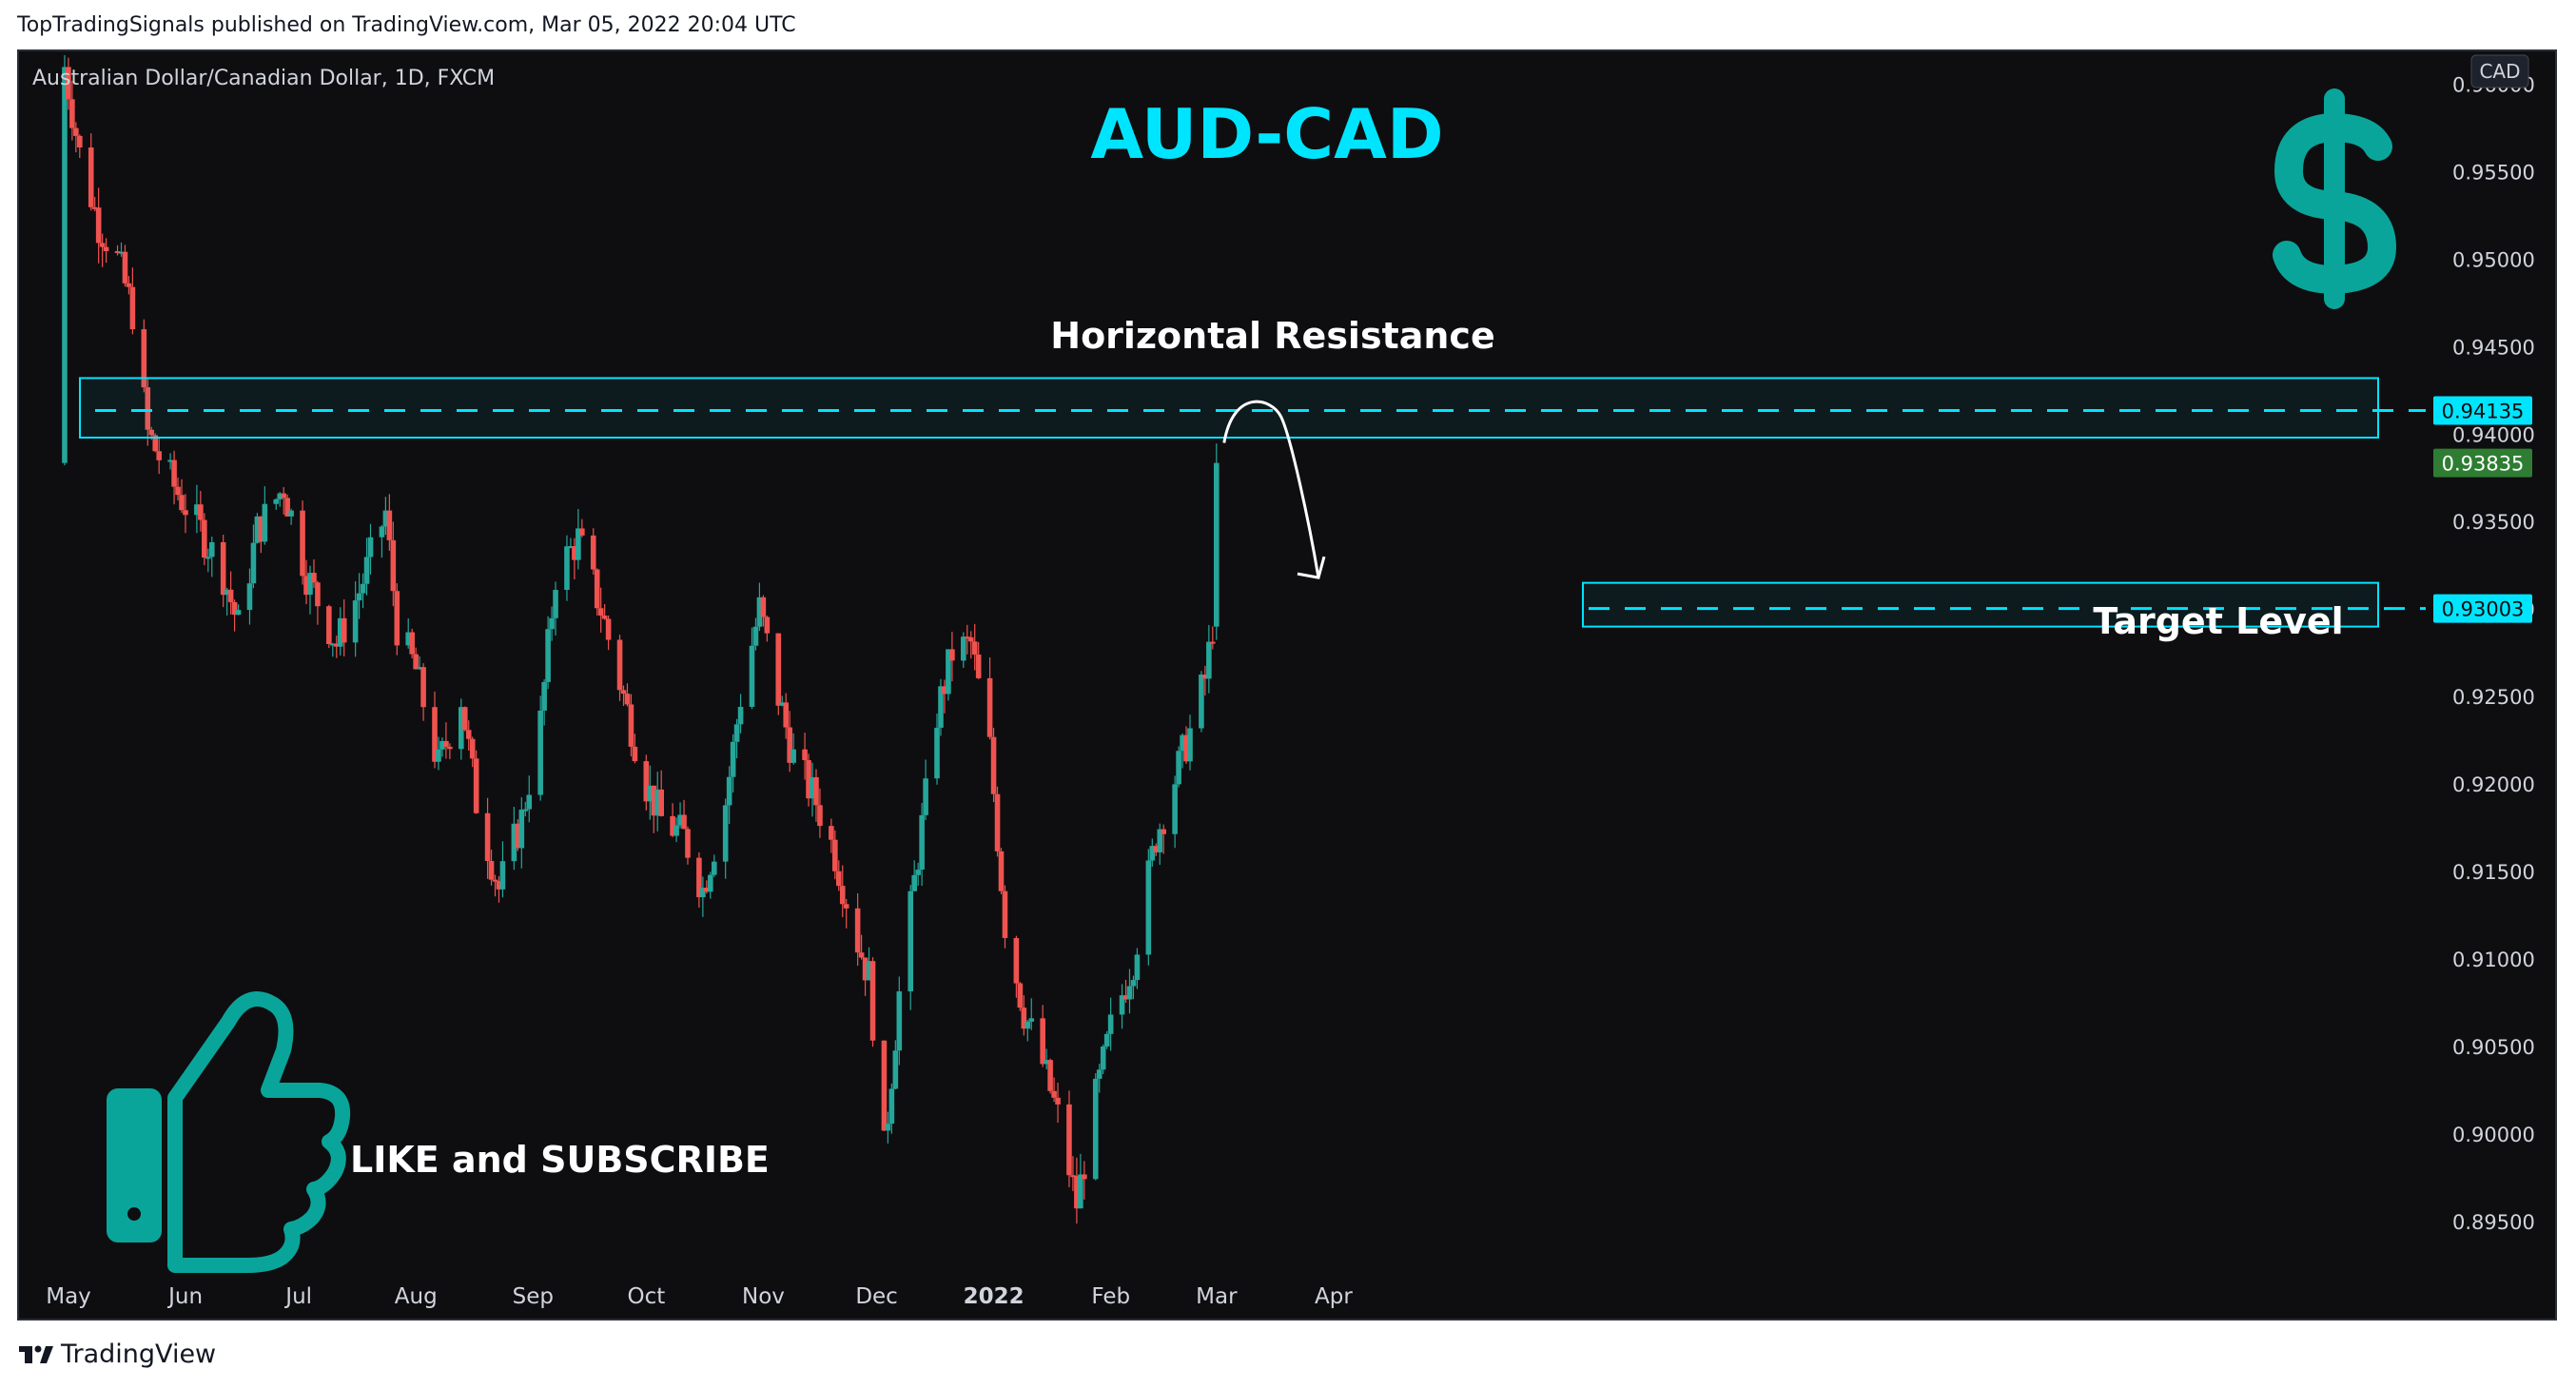  What do you see at coordinates (1271, 489) in the screenshot?
I see `projection-arrow` at bounding box center [1271, 489].